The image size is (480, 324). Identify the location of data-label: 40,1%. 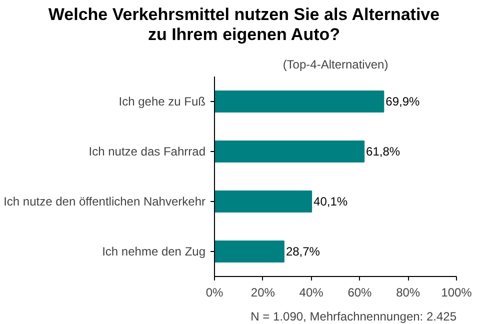
(331, 201).